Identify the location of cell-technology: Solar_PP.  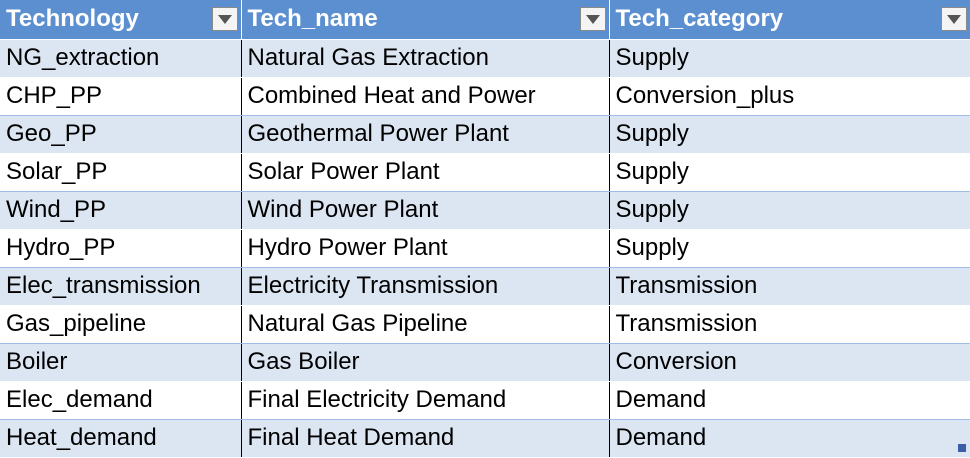
(121, 172).